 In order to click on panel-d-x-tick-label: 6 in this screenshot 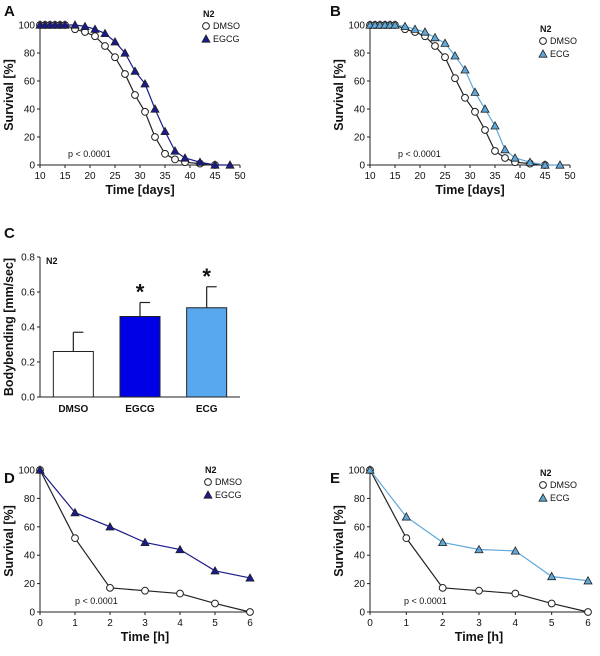, I will do `click(250, 623)`.